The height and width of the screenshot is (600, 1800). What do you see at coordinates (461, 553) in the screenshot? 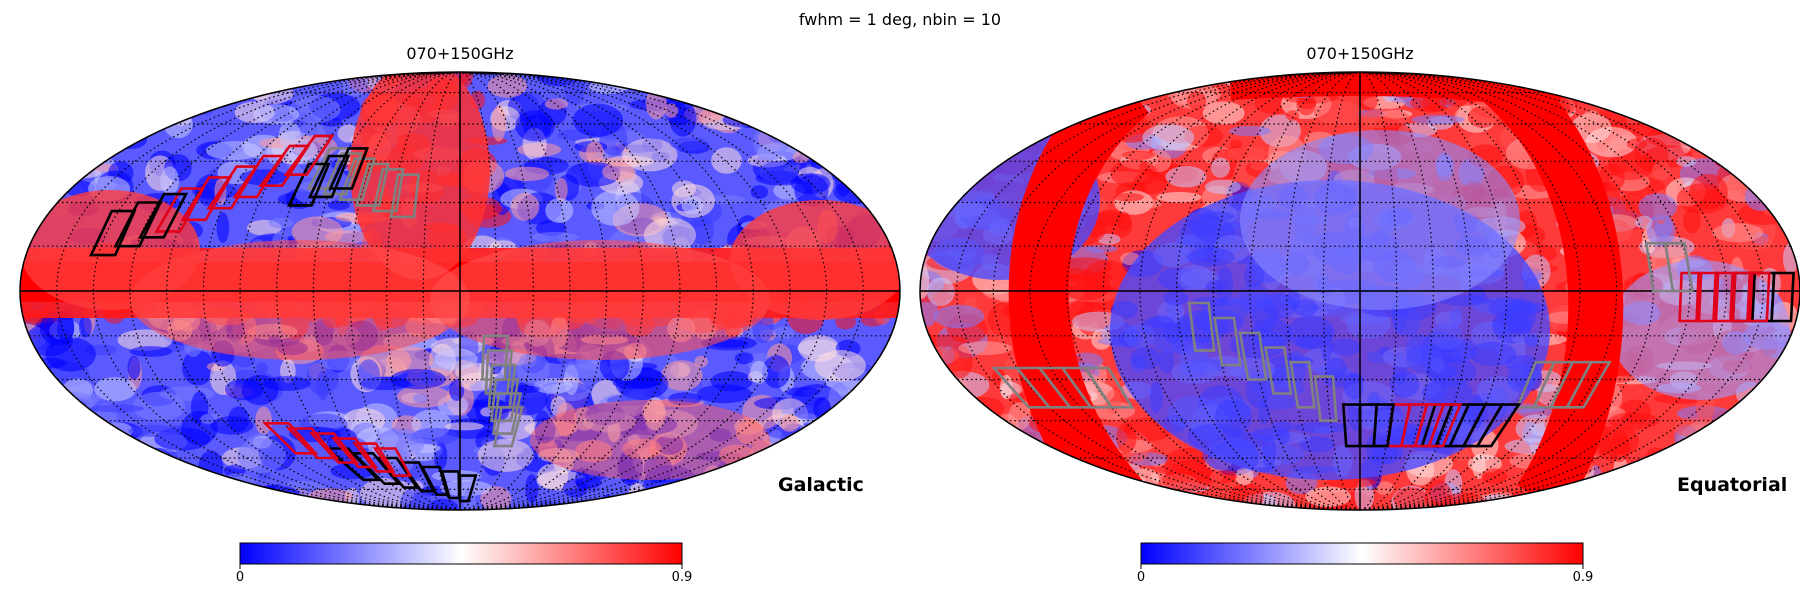
I see `colorbar-galactic` at bounding box center [461, 553].